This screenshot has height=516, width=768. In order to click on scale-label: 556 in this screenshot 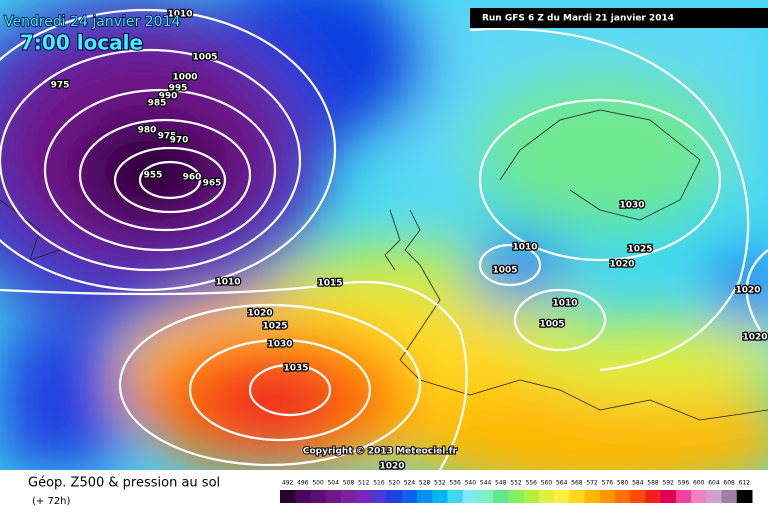, I will do `click(531, 483)`.